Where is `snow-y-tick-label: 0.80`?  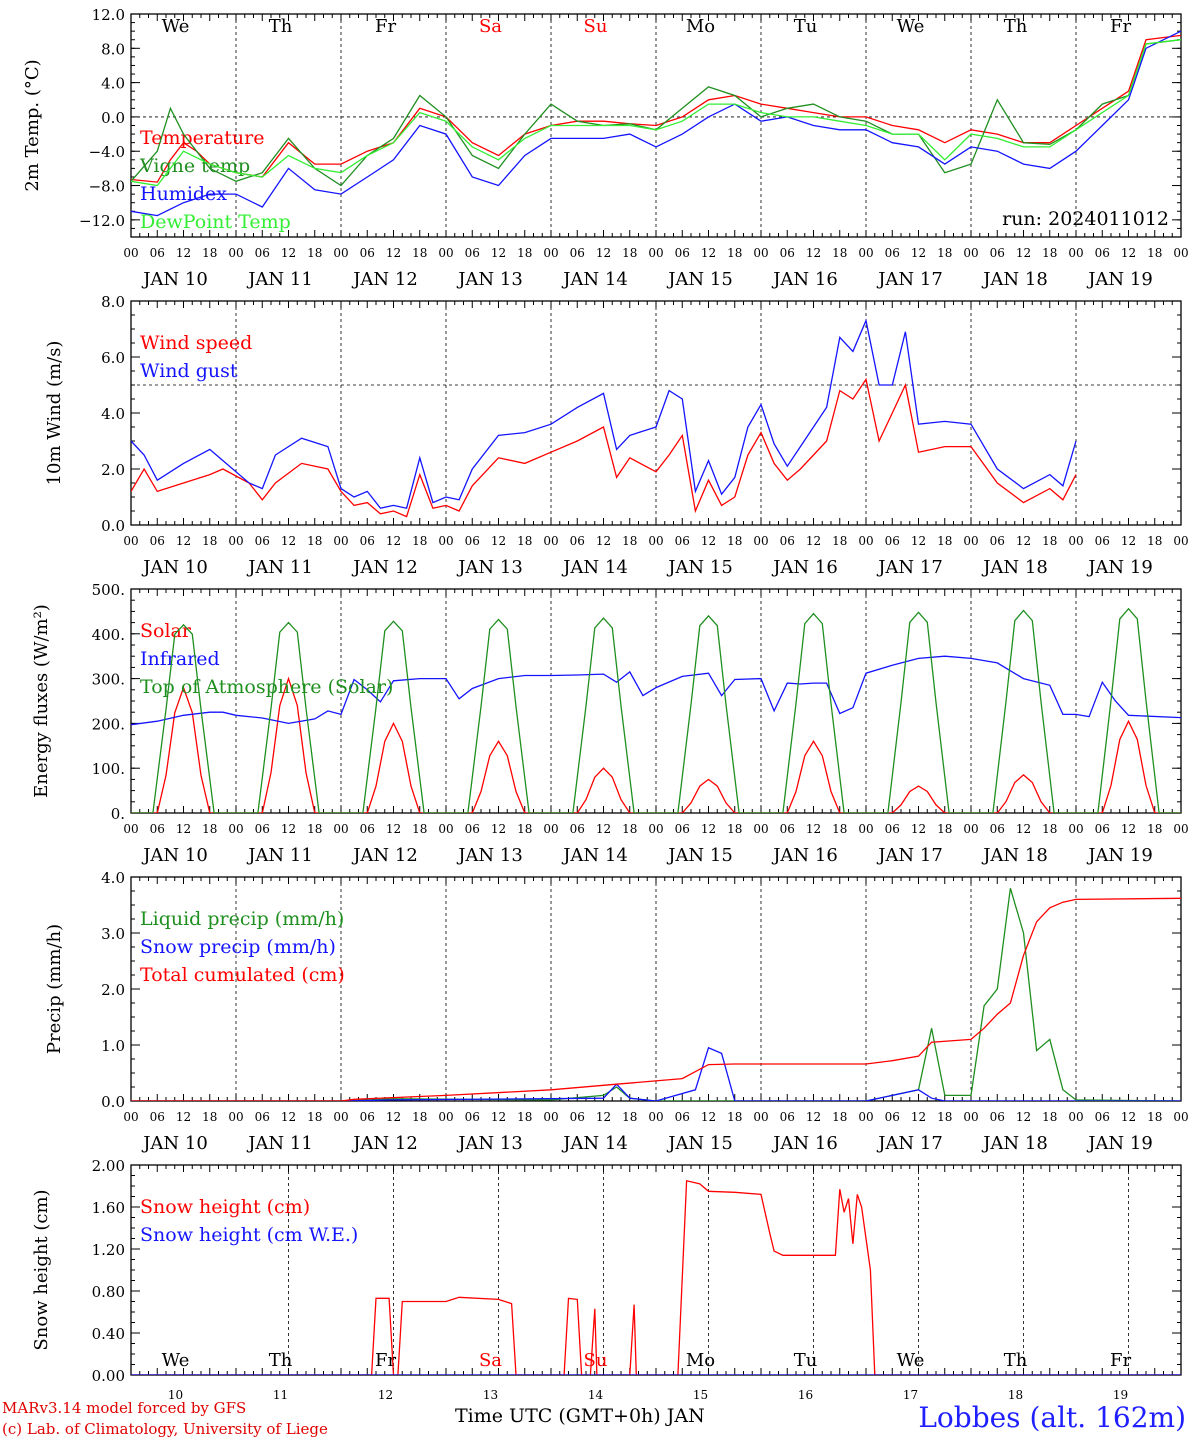
snow-y-tick-label: 0.80 is located at coordinates (108, 1292).